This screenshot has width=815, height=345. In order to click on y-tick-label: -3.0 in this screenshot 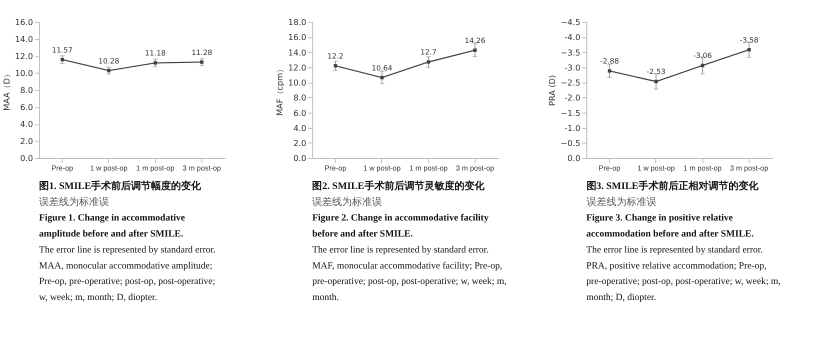, I will do `click(572, 67)`.